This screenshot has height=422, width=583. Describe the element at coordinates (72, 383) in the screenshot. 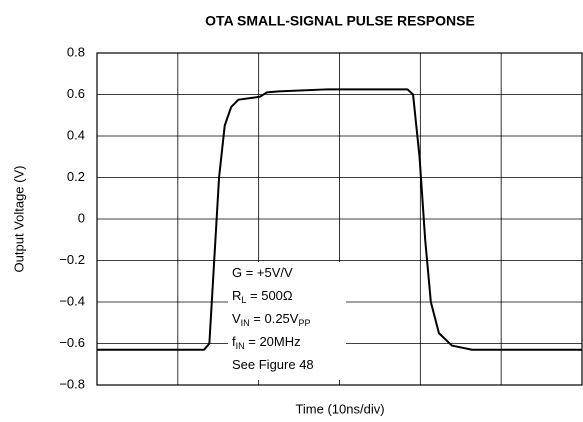

I see `y-tick-label: −0.8` at that location.